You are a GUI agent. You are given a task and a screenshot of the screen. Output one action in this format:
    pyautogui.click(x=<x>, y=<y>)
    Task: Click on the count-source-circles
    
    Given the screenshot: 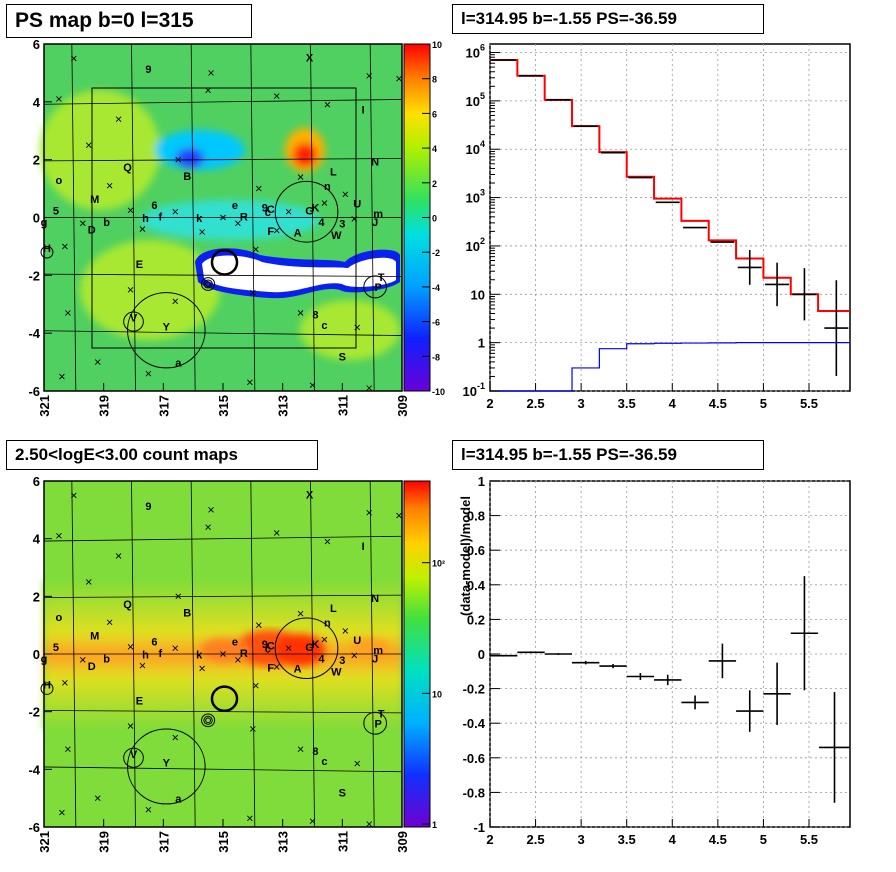 What is the action you would take?
    pyautogui.click(x=213, y=711)
    